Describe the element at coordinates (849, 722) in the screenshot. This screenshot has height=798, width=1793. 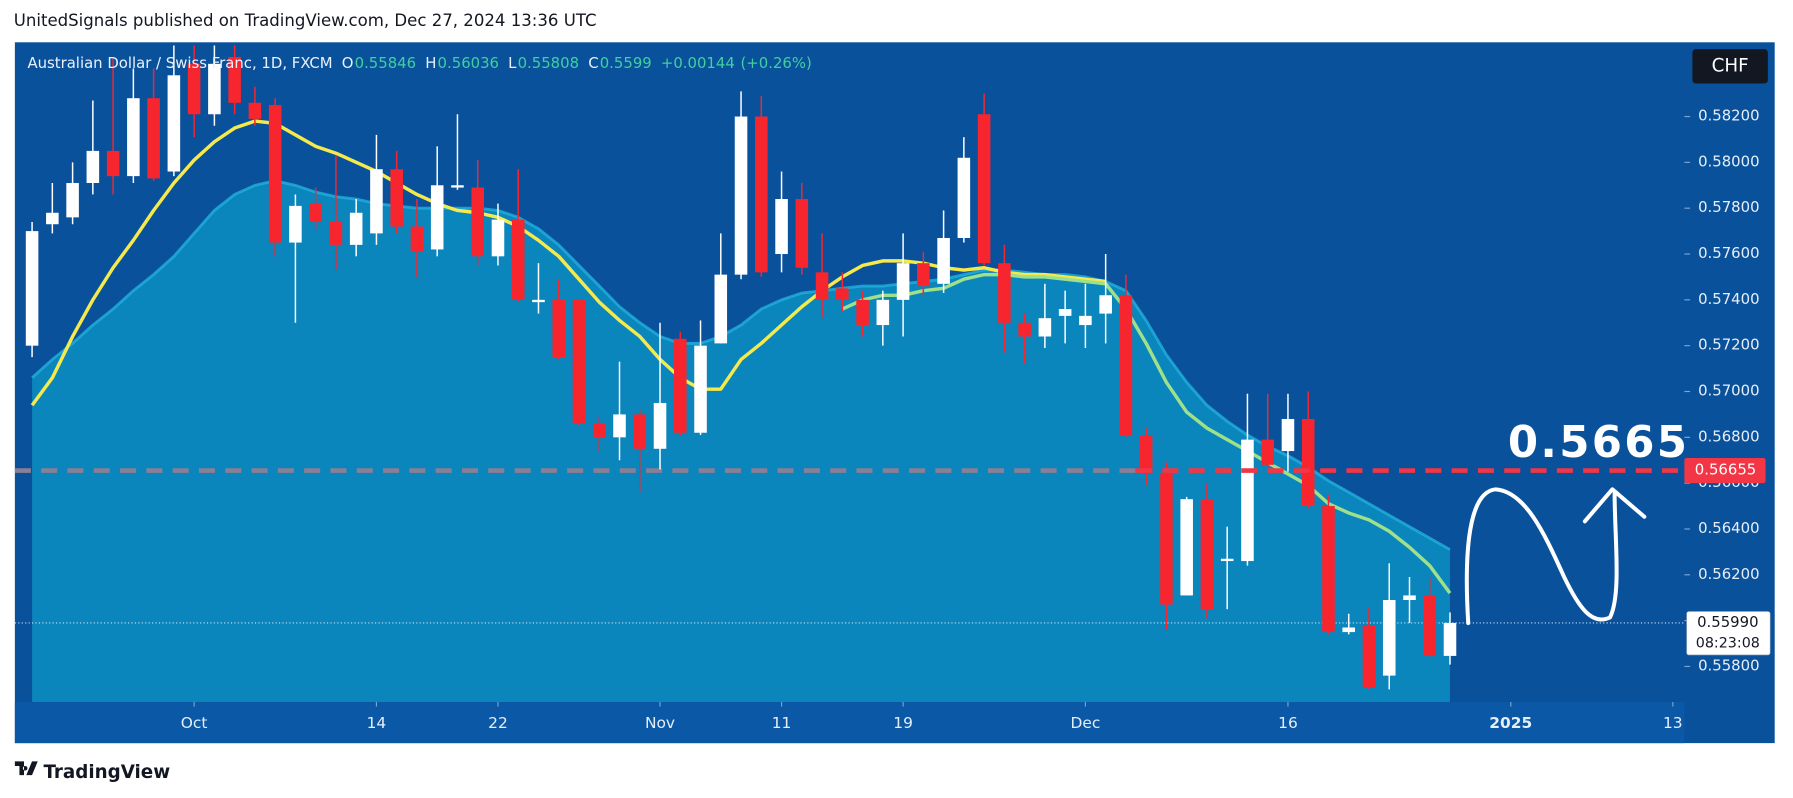
I see `time-axis` at that location.